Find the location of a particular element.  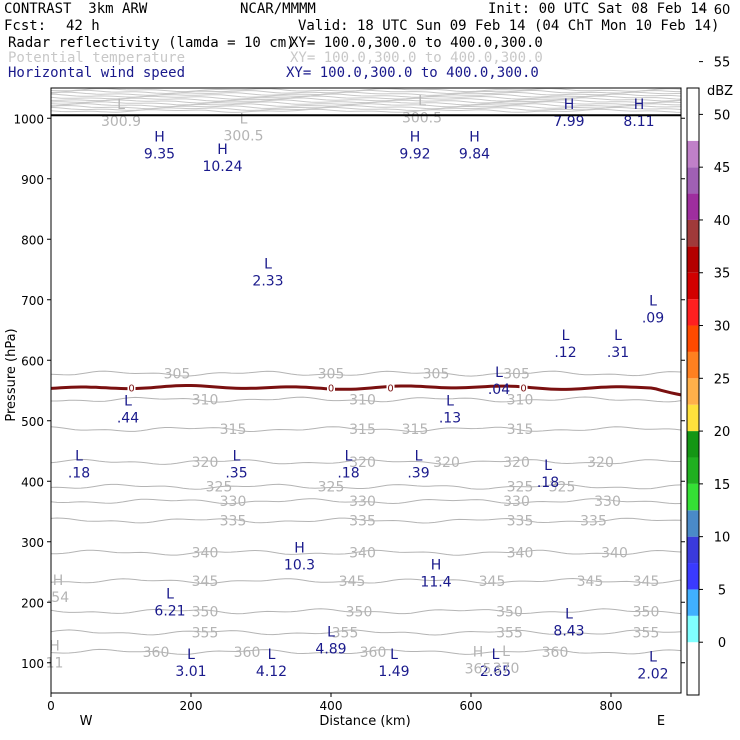

theta-extremum-value: 300.5 is located at coordinates (422, 118).